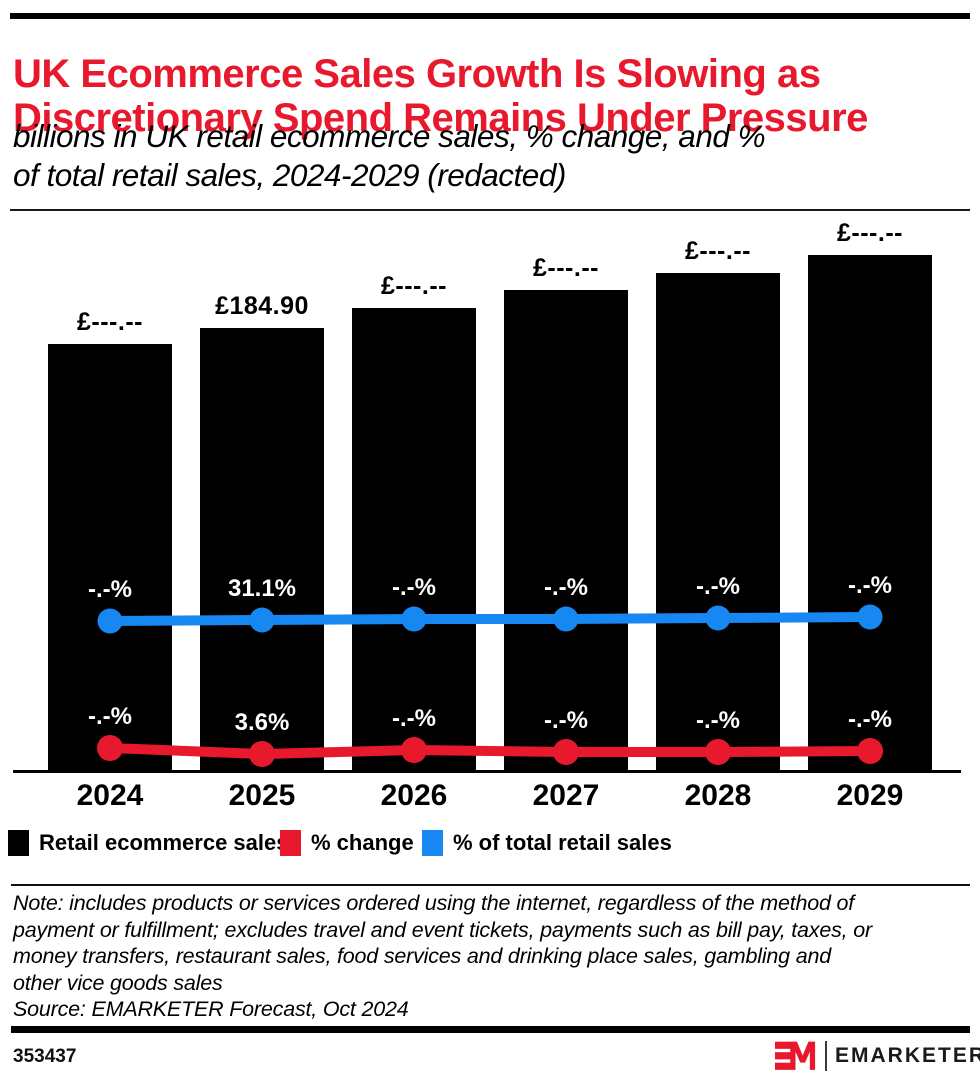  Describe the element at coordinates (718, 586) in the screenshot. I see `pct-total-label-2028: -.-%` at that location.